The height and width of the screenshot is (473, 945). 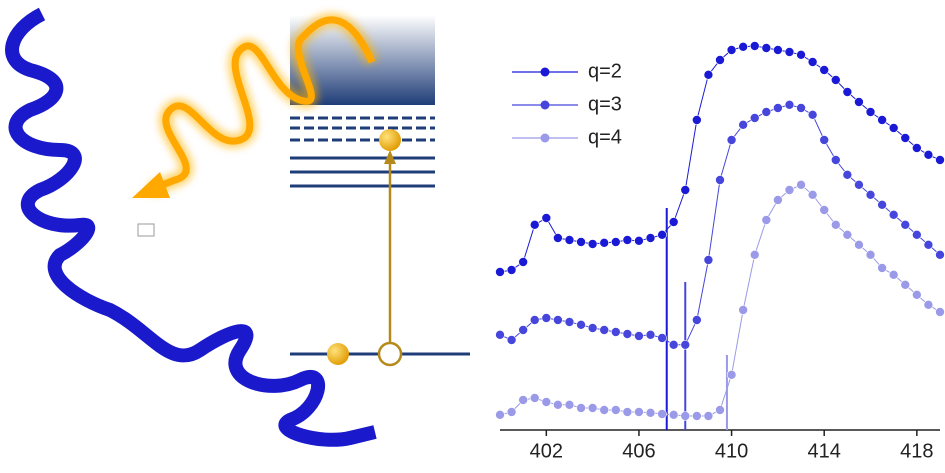 I want to click on hole, so click(x=390, y=354).